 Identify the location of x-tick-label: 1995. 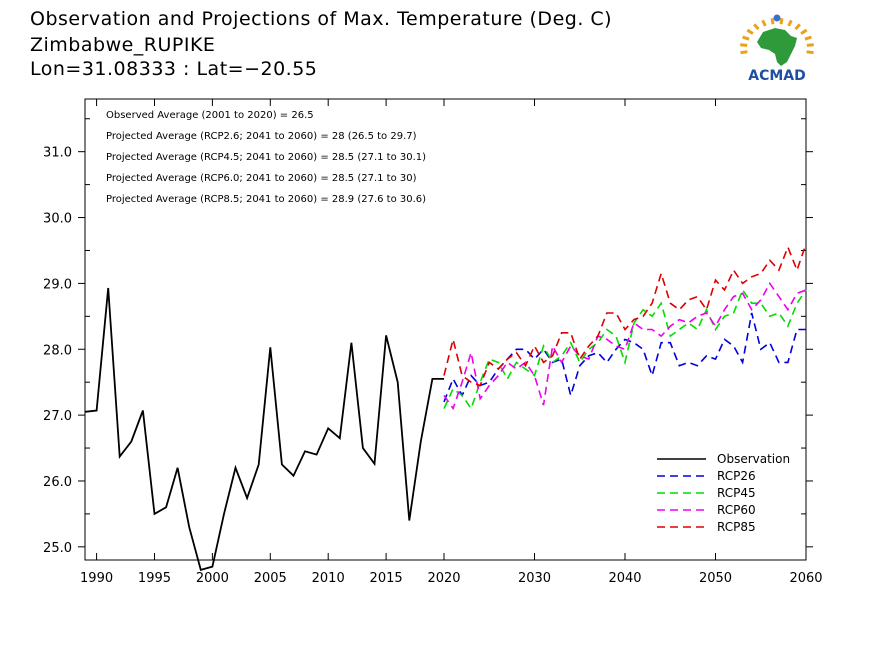
(154, 578).